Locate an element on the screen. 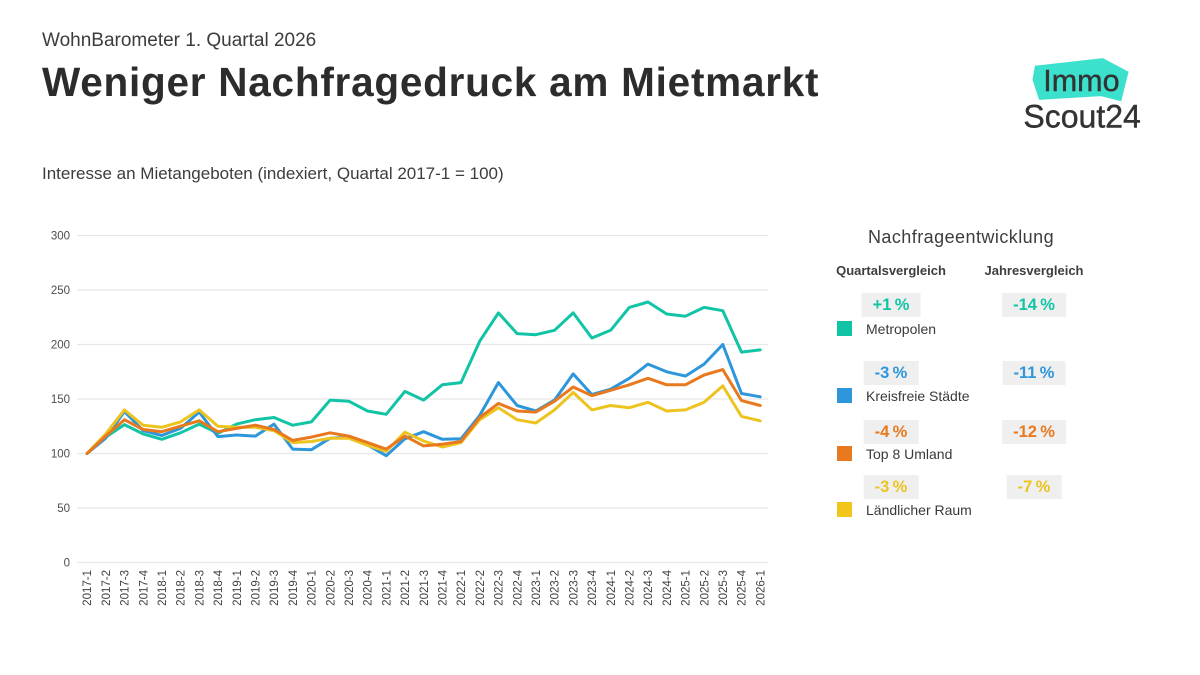 This screenshot has height=675, width=1200. svg-text: 2022-4 is located at coordinates (518, 587).